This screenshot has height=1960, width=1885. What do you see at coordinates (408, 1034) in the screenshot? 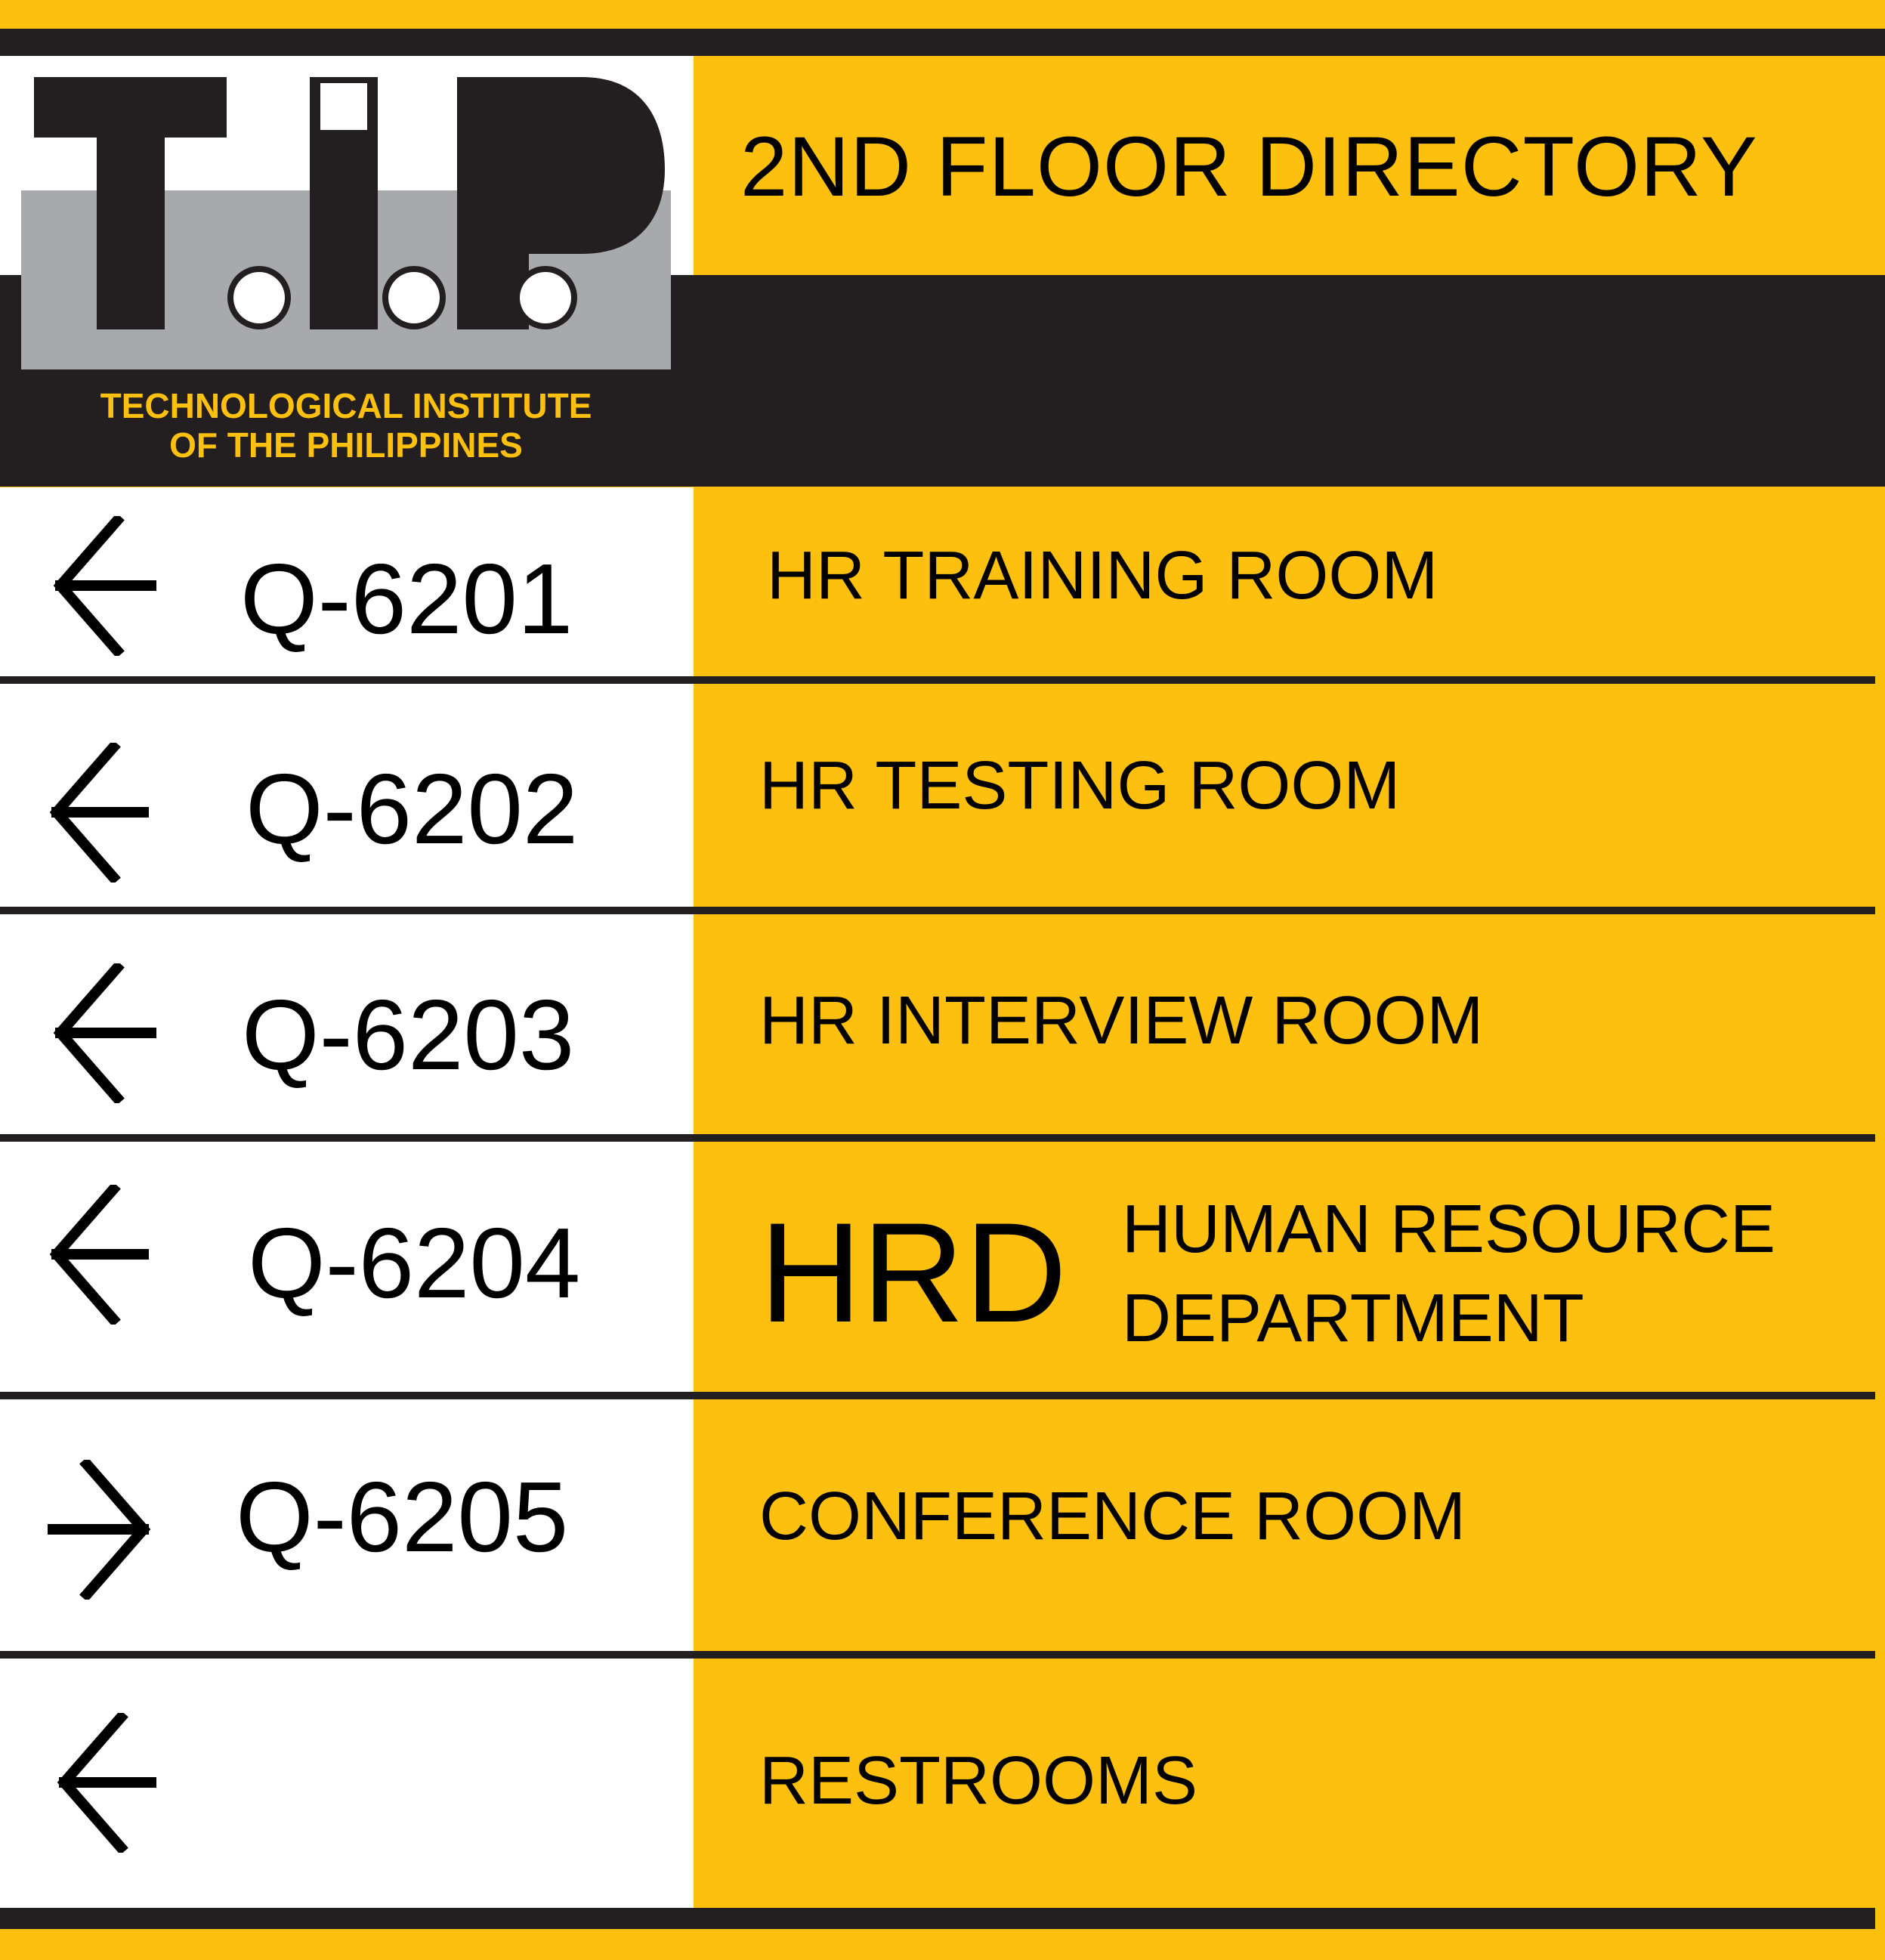
I see `room-code: Q-6203` at bounding box center [408, 1034].